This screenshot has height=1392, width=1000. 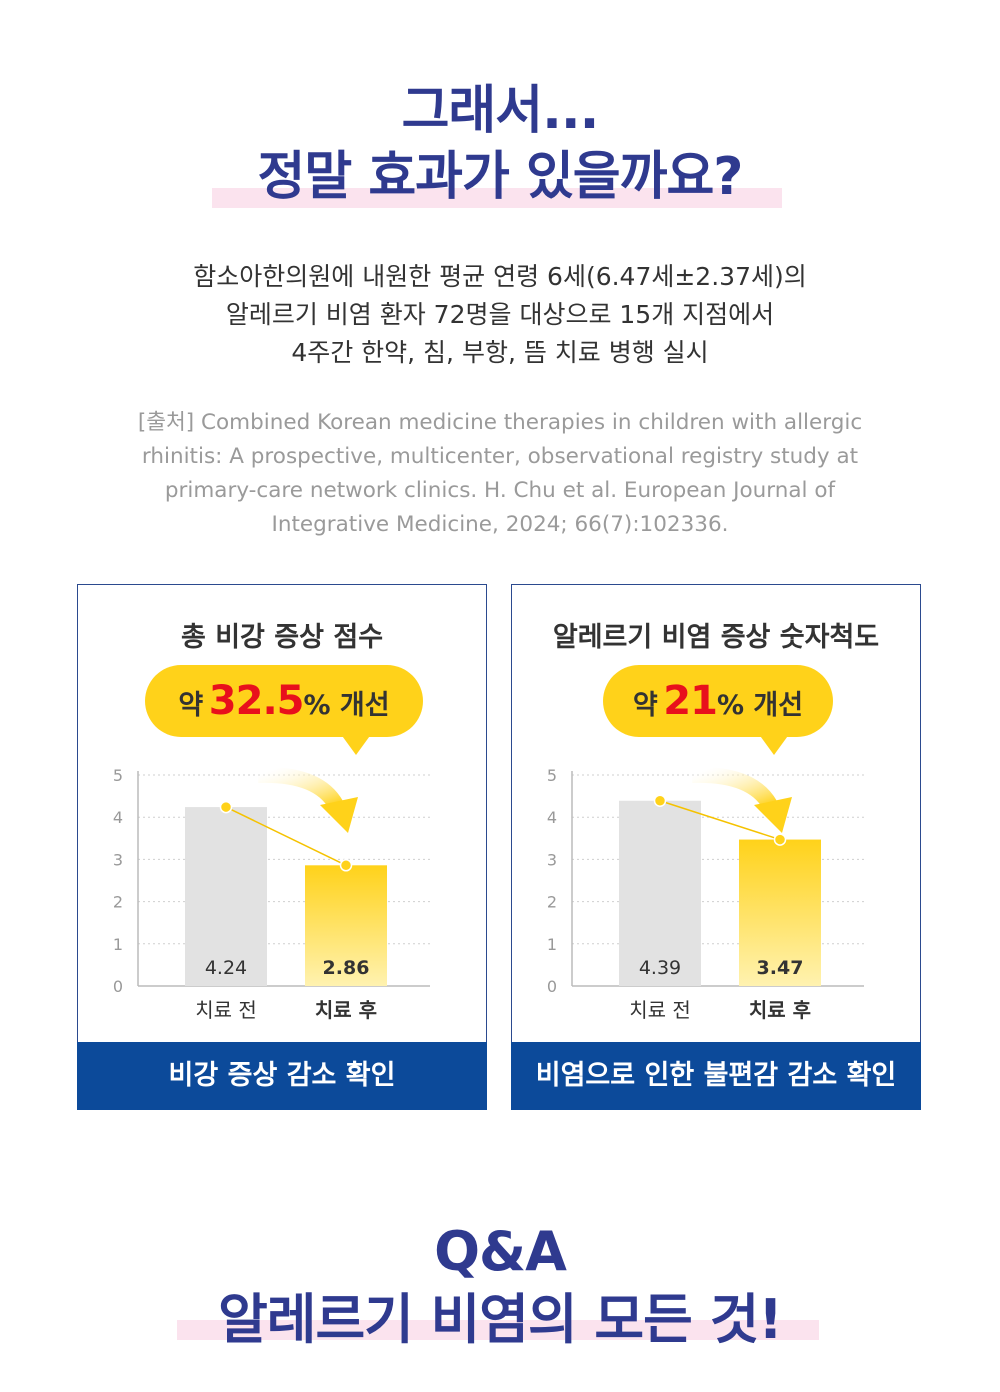 What do you see at coordinates (271, 894) in the screenshot?
I see `bar-chart: 0 1 2 3 4 5 4.24 치료 전 2.86 치료 후` at bounding box center [271, 894].